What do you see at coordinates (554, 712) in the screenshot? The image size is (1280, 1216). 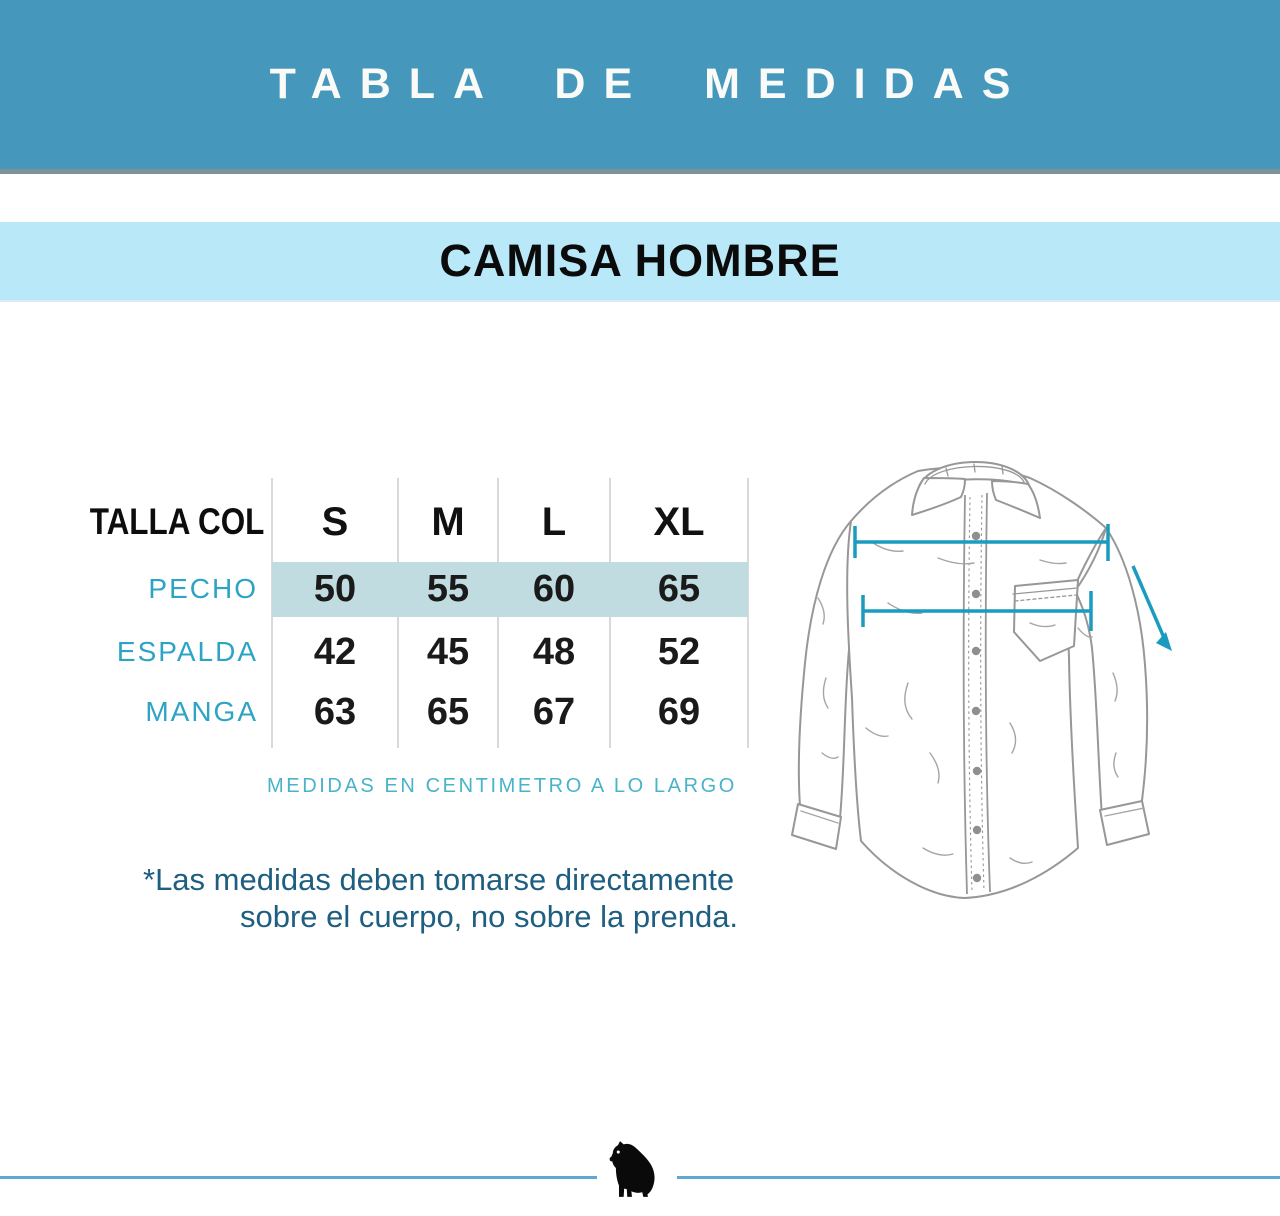 I see `table-cell: 67` at bounding box center [554, 712].